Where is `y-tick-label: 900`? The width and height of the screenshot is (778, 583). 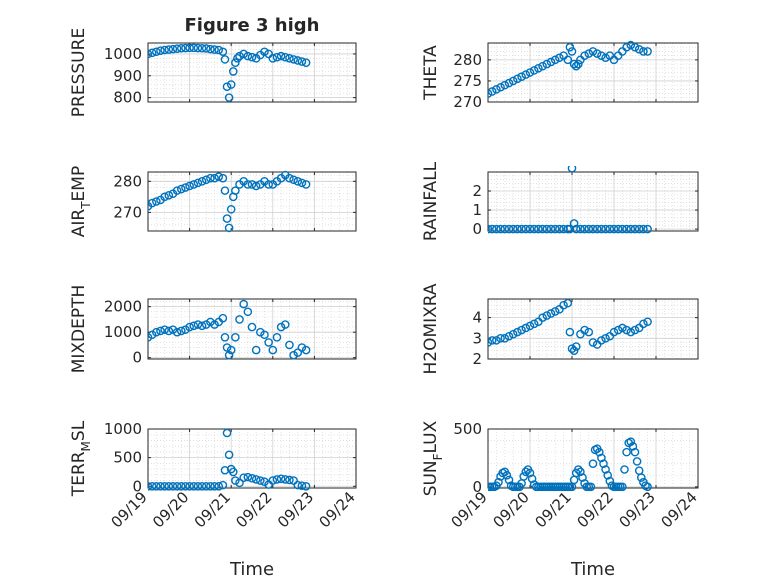 y-tick-label: 900 is located at coordinates (127, 76).